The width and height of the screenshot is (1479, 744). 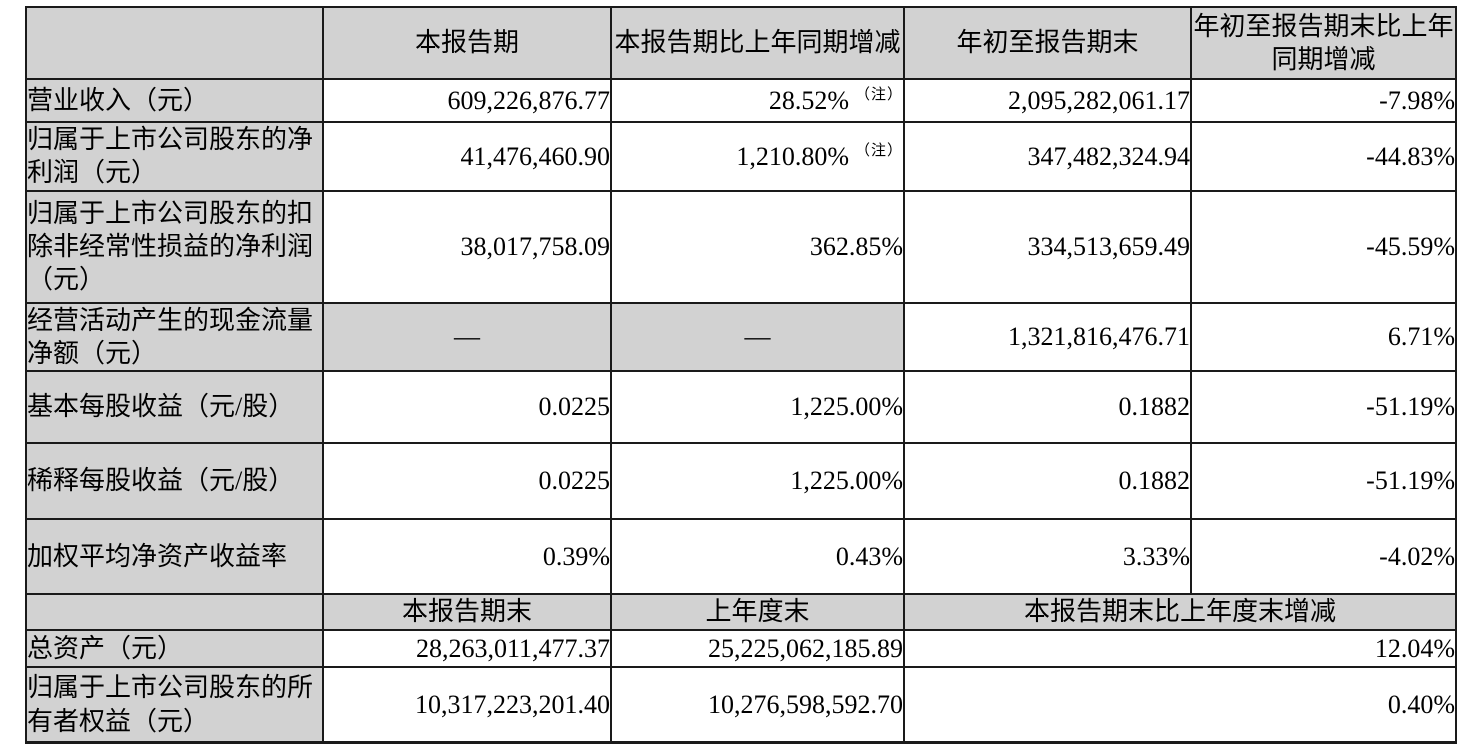 I want to click on row-label: 加权平均净资产收益率, so click(x=174, y=557).